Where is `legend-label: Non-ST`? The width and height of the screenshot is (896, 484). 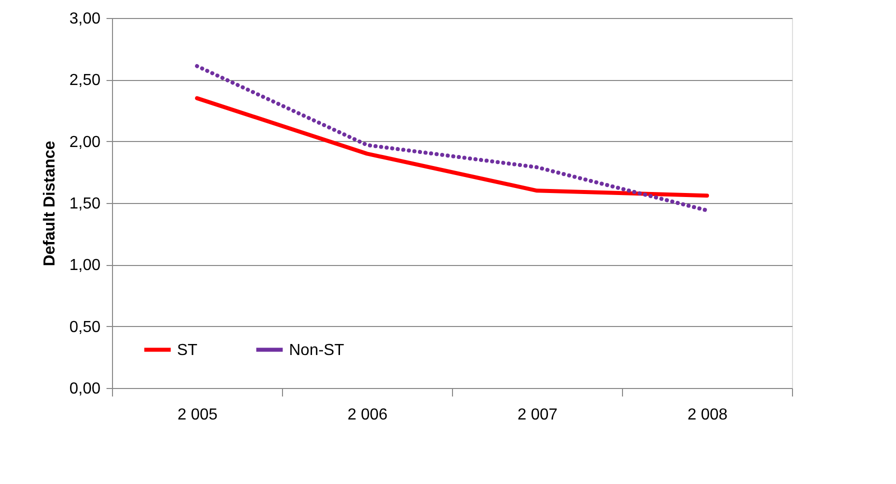 legend-label: Non-ST is located at coordinates (316, 350).